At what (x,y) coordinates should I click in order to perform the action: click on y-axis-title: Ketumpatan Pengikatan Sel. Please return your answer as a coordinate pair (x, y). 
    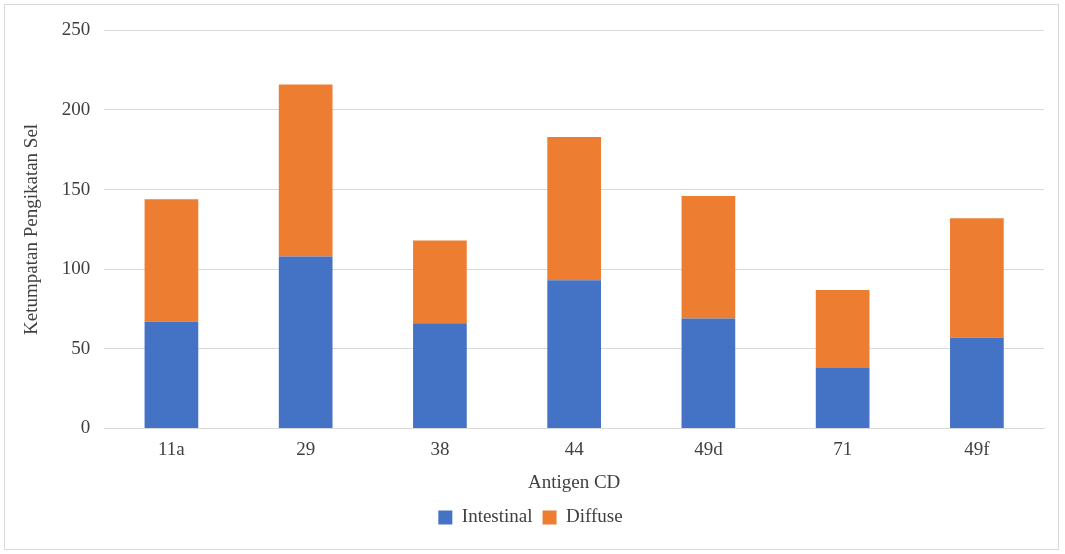
    Looking at the image, I should click on (31, 229).